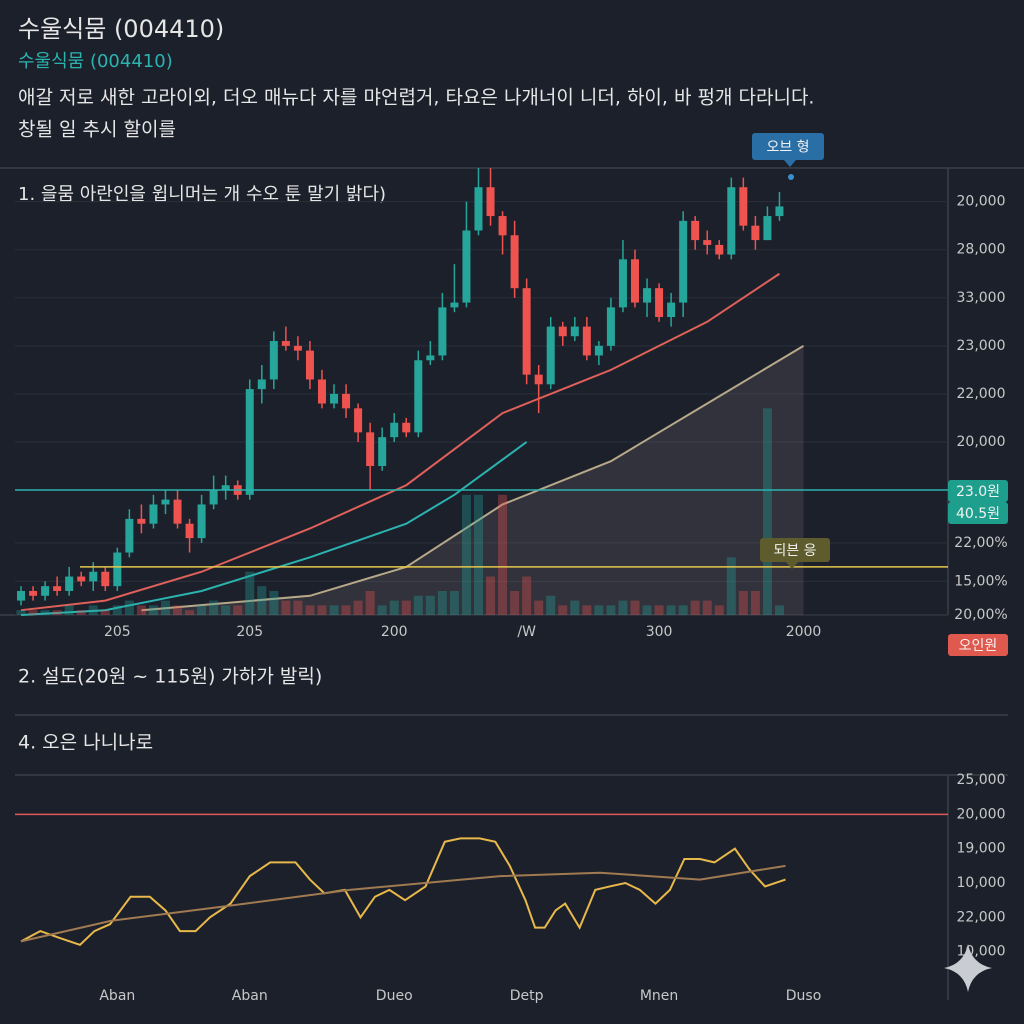 This screenshot has width=1024, height=1024. Describe the element at coordinates (981, 849) in the screenshot. I see `y-tick-label: 19,000` at that location.